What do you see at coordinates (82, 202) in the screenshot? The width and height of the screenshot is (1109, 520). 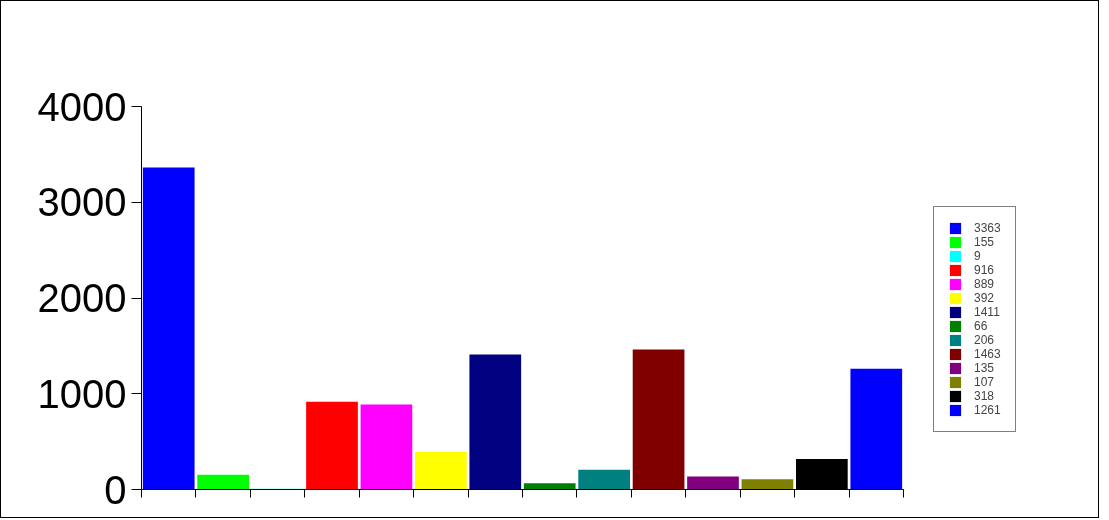 I see `y-tick-label: 3000` at bounding box center [82, 202].